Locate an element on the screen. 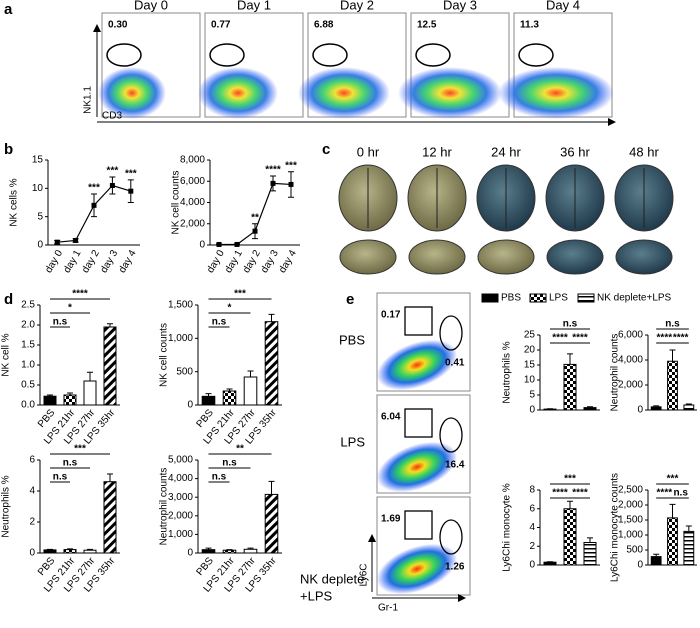  y-tick-label: 10 is located at coordinates (38, 188).